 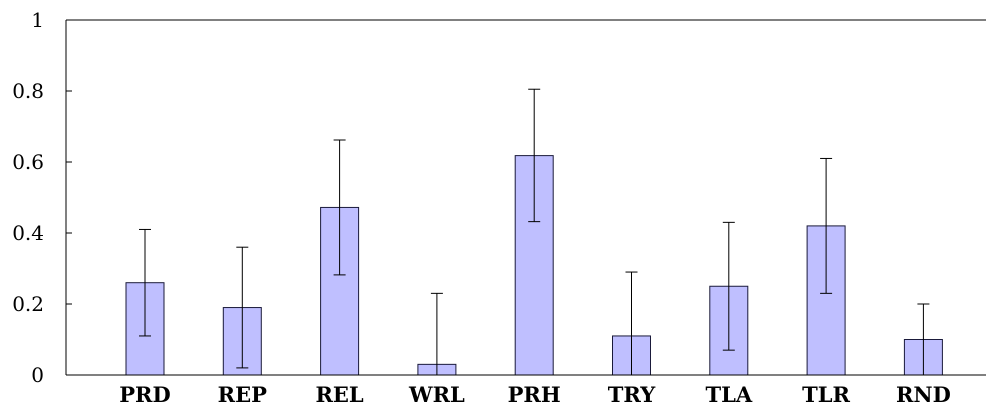 I want to click on y-tick-label: 0.6, so click(x=28, y=162).